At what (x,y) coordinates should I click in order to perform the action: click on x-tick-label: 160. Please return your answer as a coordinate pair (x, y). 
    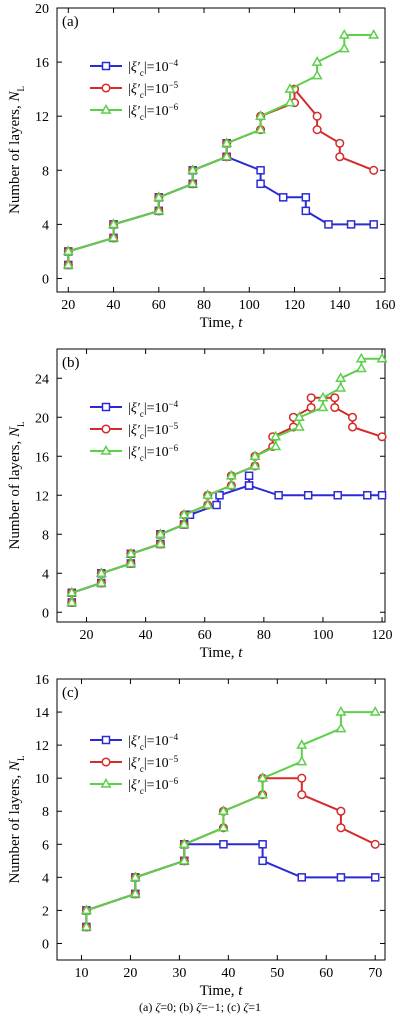
    Looking at the image, I should click on (385, 305).